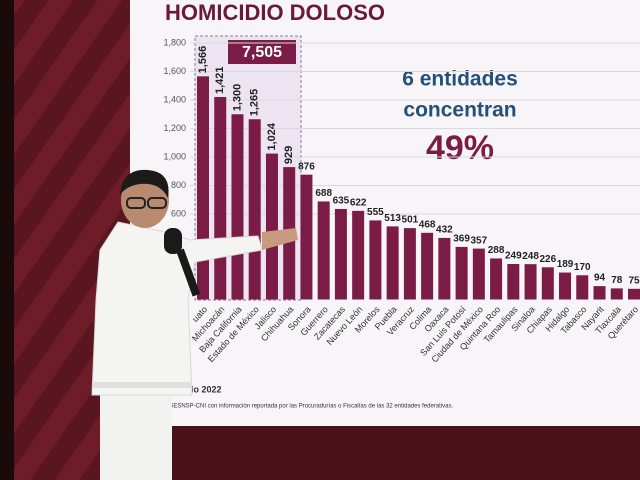 This screenshot has height=480, width=640. I want to click on microphone-stand, so click(188, 272).